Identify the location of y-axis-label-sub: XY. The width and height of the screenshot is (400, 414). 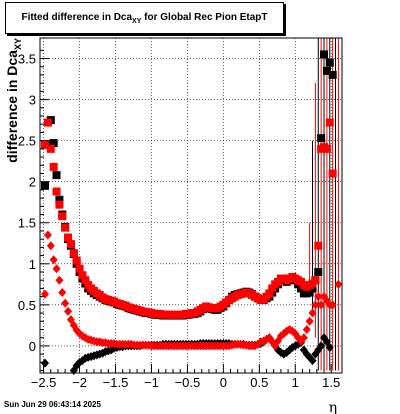
(18, 44).